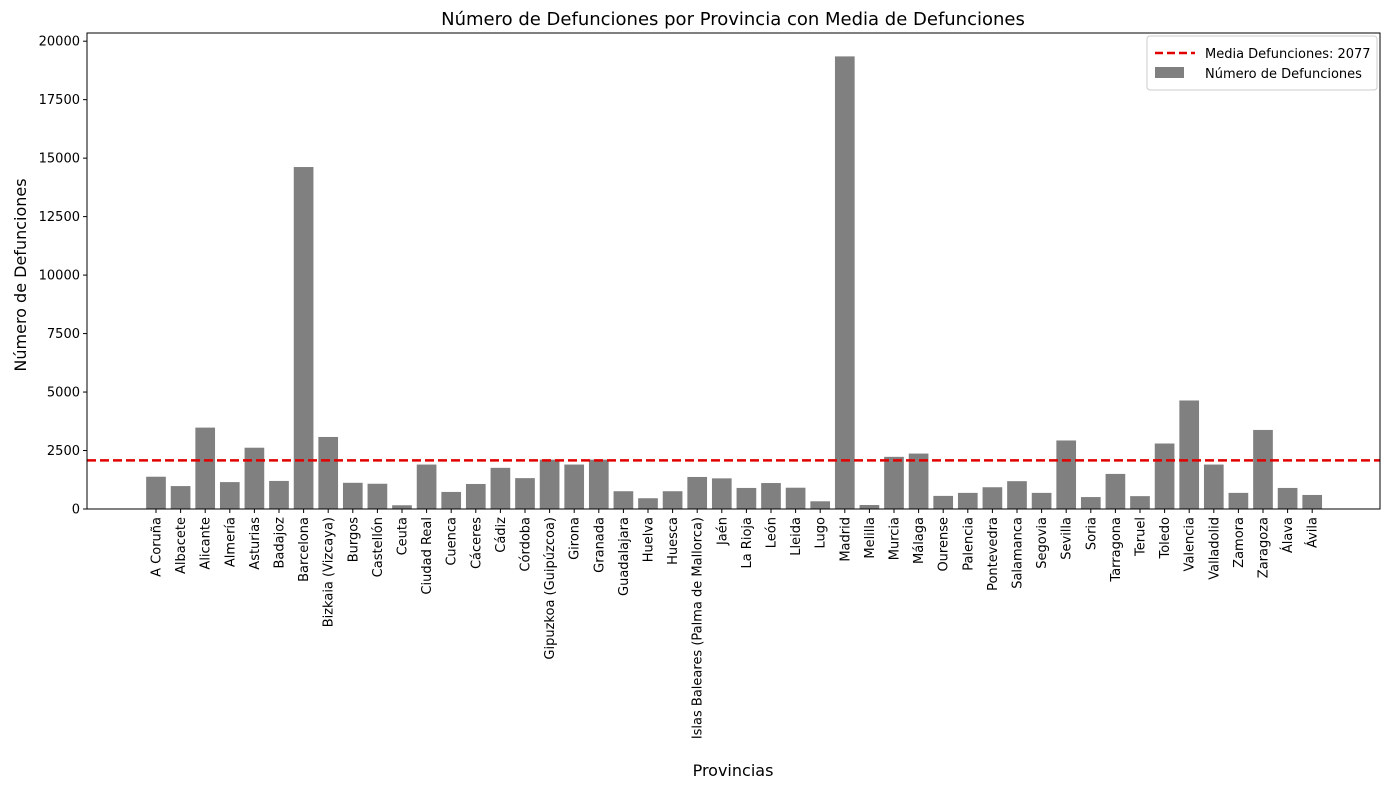 The width and height of the screenshot is (1389, 790). I want to click on x-tick-label: Ávila, so click(1313, 532).